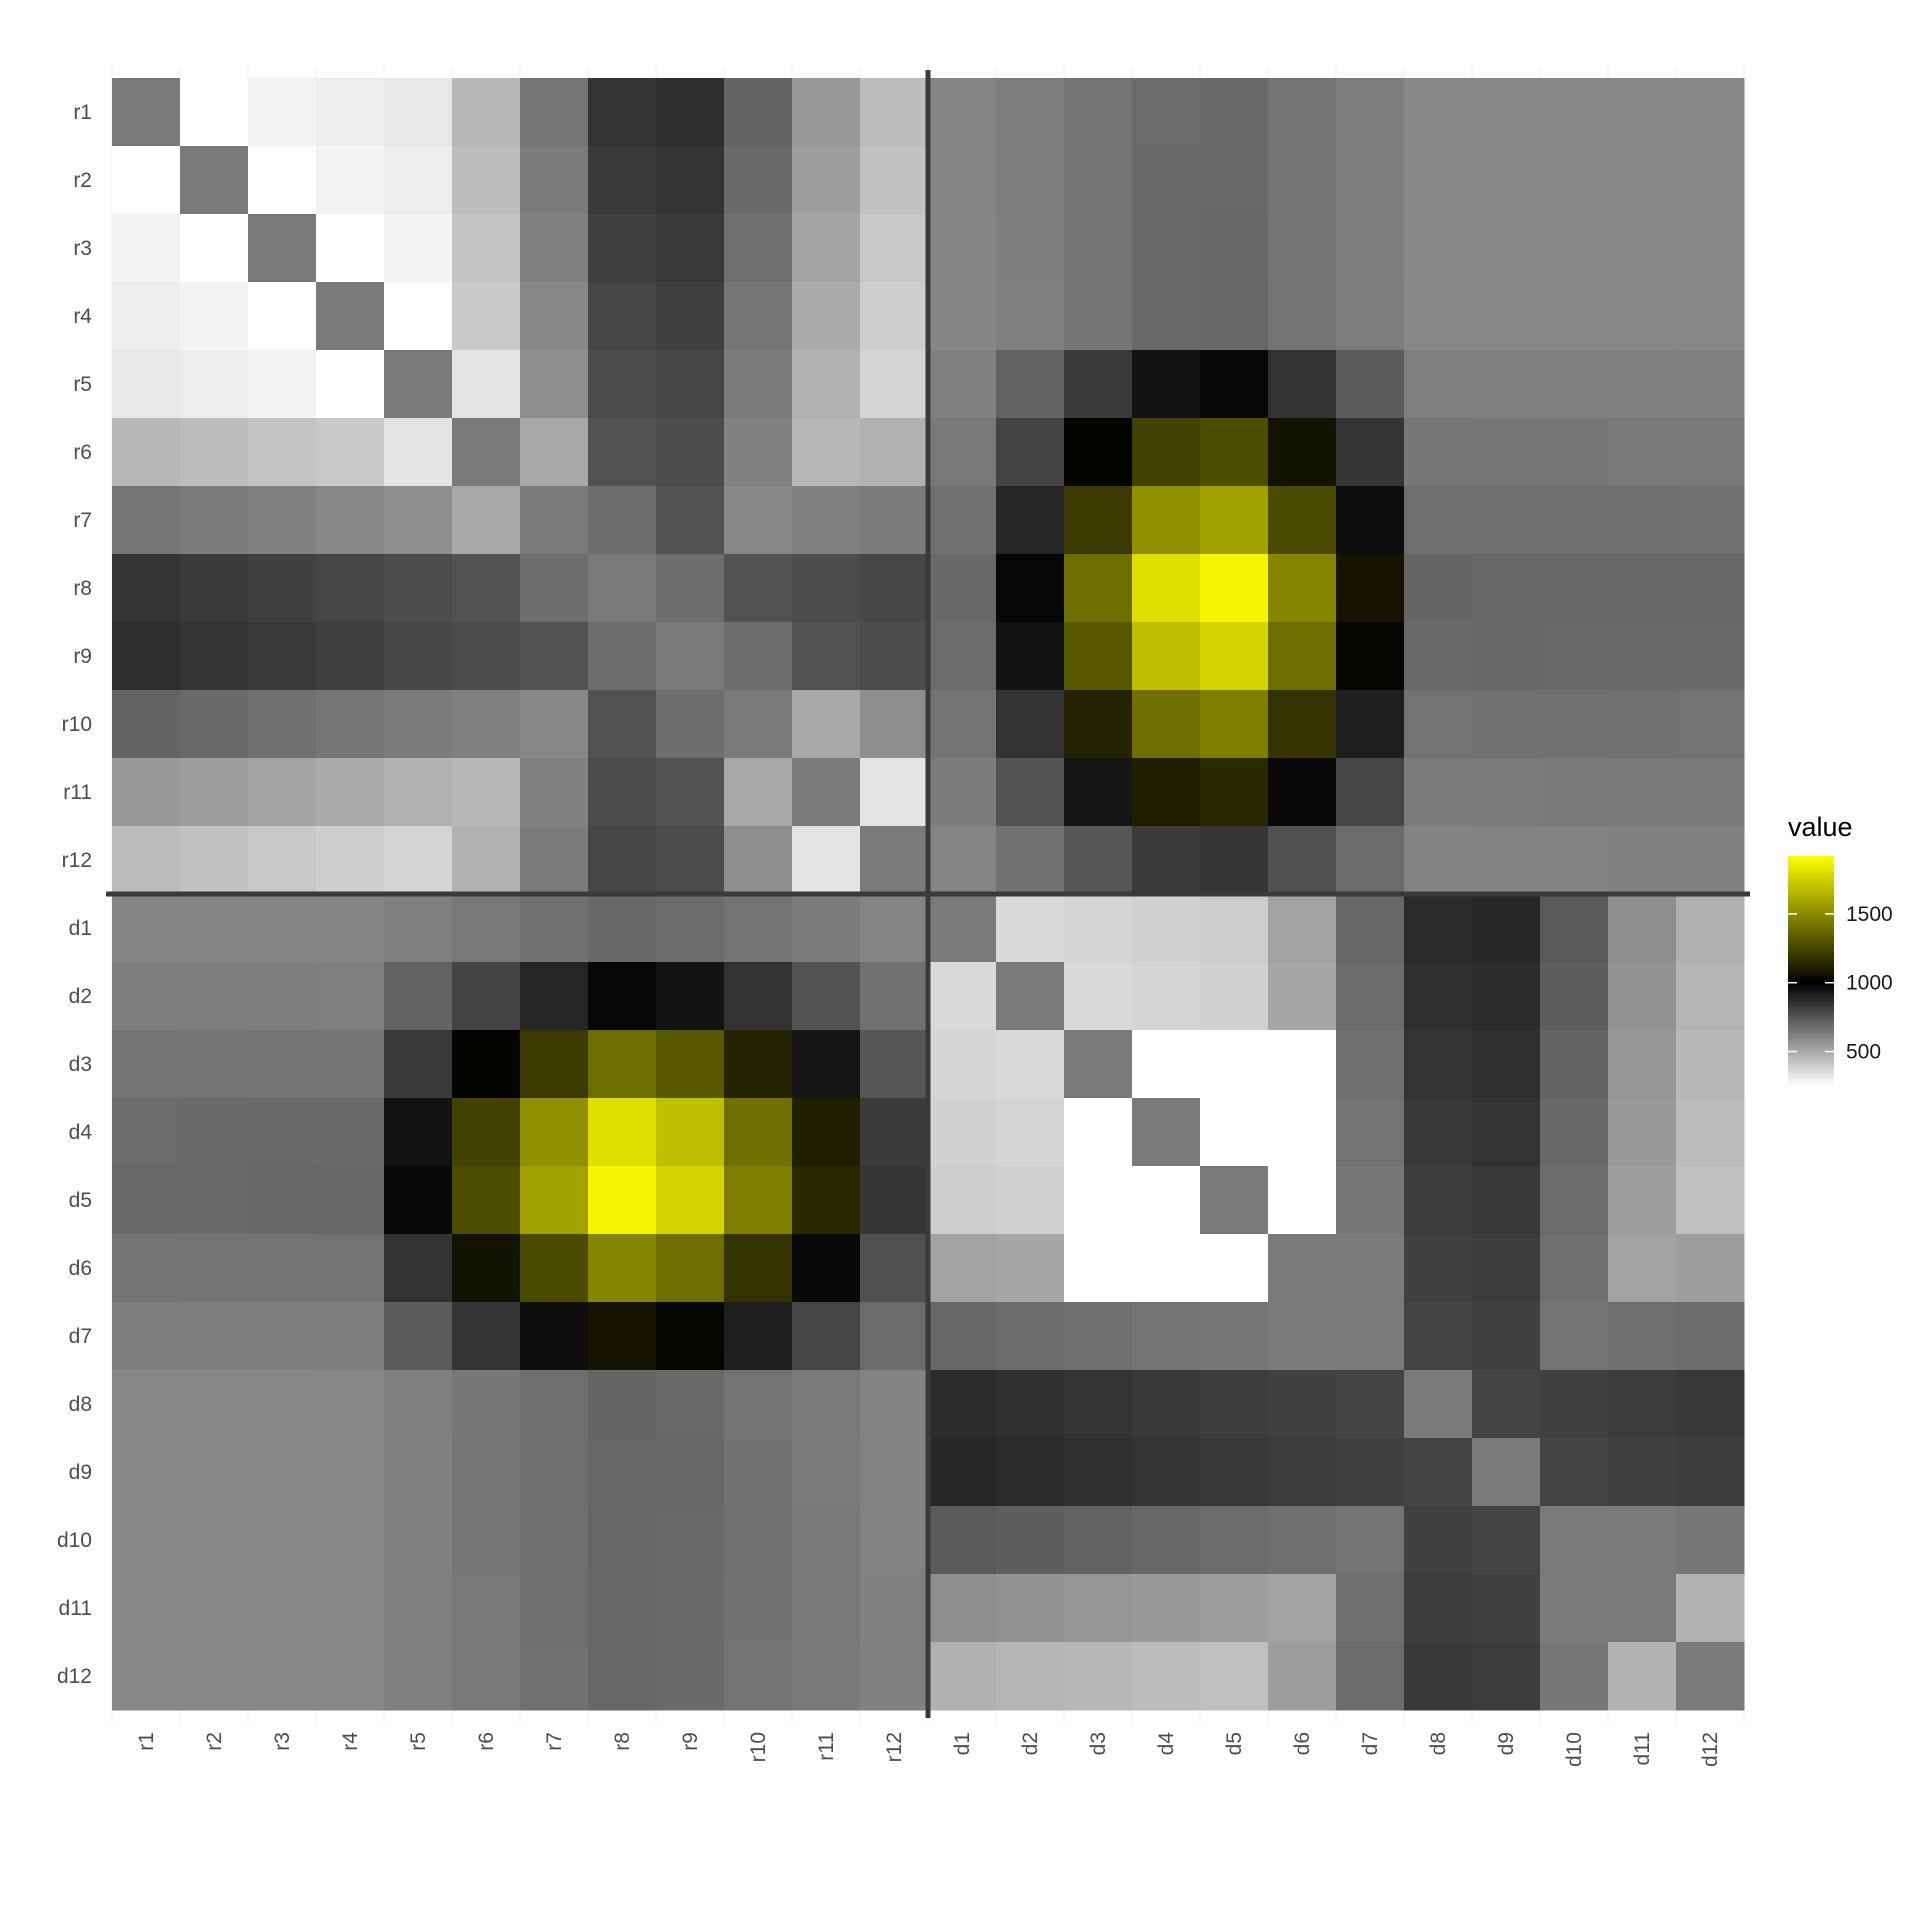  What do you see at coordinates (418, 860) in the screenshot?
I see `heatmap-cell-r12-r5` at bounding box center [418, 860].